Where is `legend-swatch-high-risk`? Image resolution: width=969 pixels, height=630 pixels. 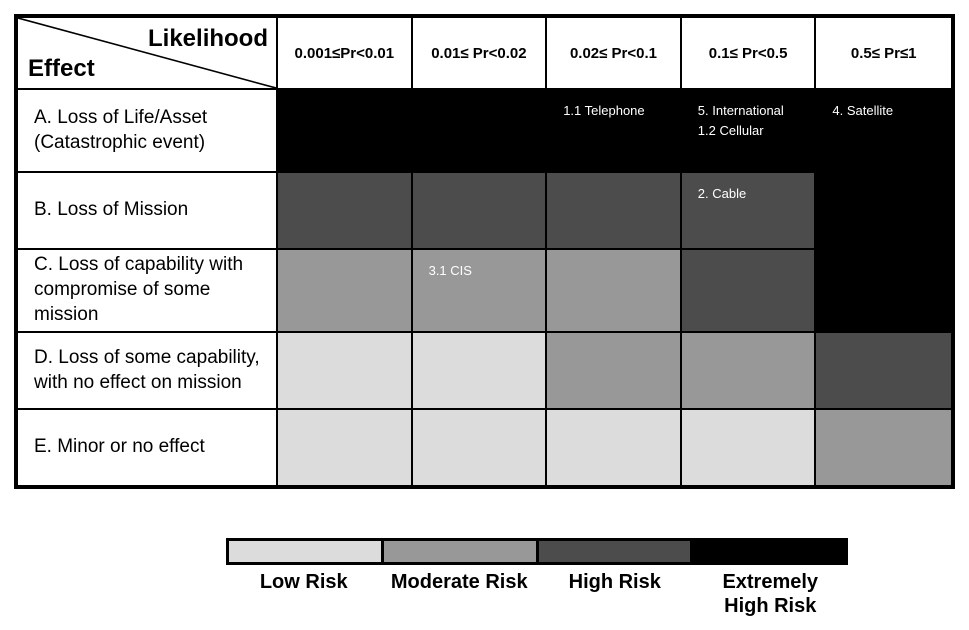 legend-swatch-high-risk is located at coordinates (613, 551).